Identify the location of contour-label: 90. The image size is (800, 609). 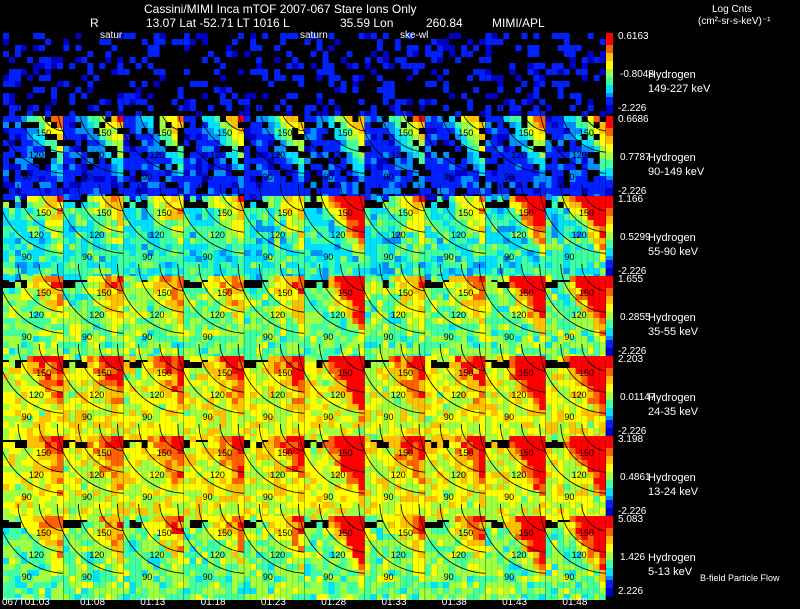
(328, 337).